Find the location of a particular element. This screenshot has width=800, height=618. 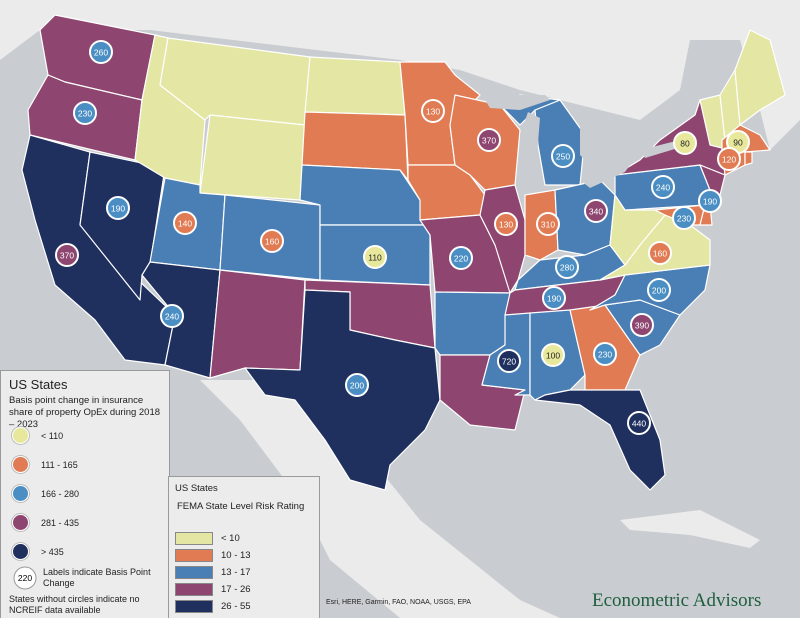

marker-in: 310 is located at coordinates (548, 224).